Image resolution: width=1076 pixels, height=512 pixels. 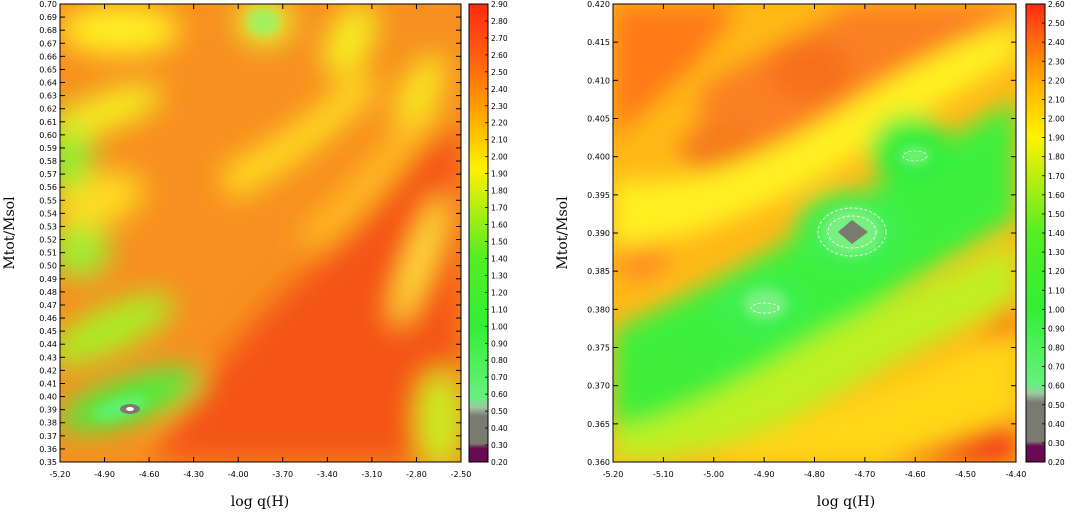 I want to click on left-colorbar, so click(x=478, y=233).